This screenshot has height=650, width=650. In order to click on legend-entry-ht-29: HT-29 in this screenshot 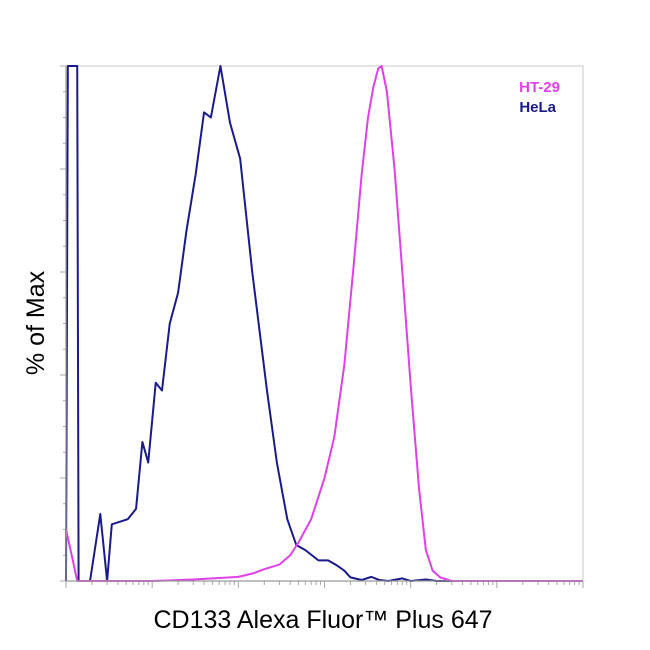, I will do `click(539, 87)`.